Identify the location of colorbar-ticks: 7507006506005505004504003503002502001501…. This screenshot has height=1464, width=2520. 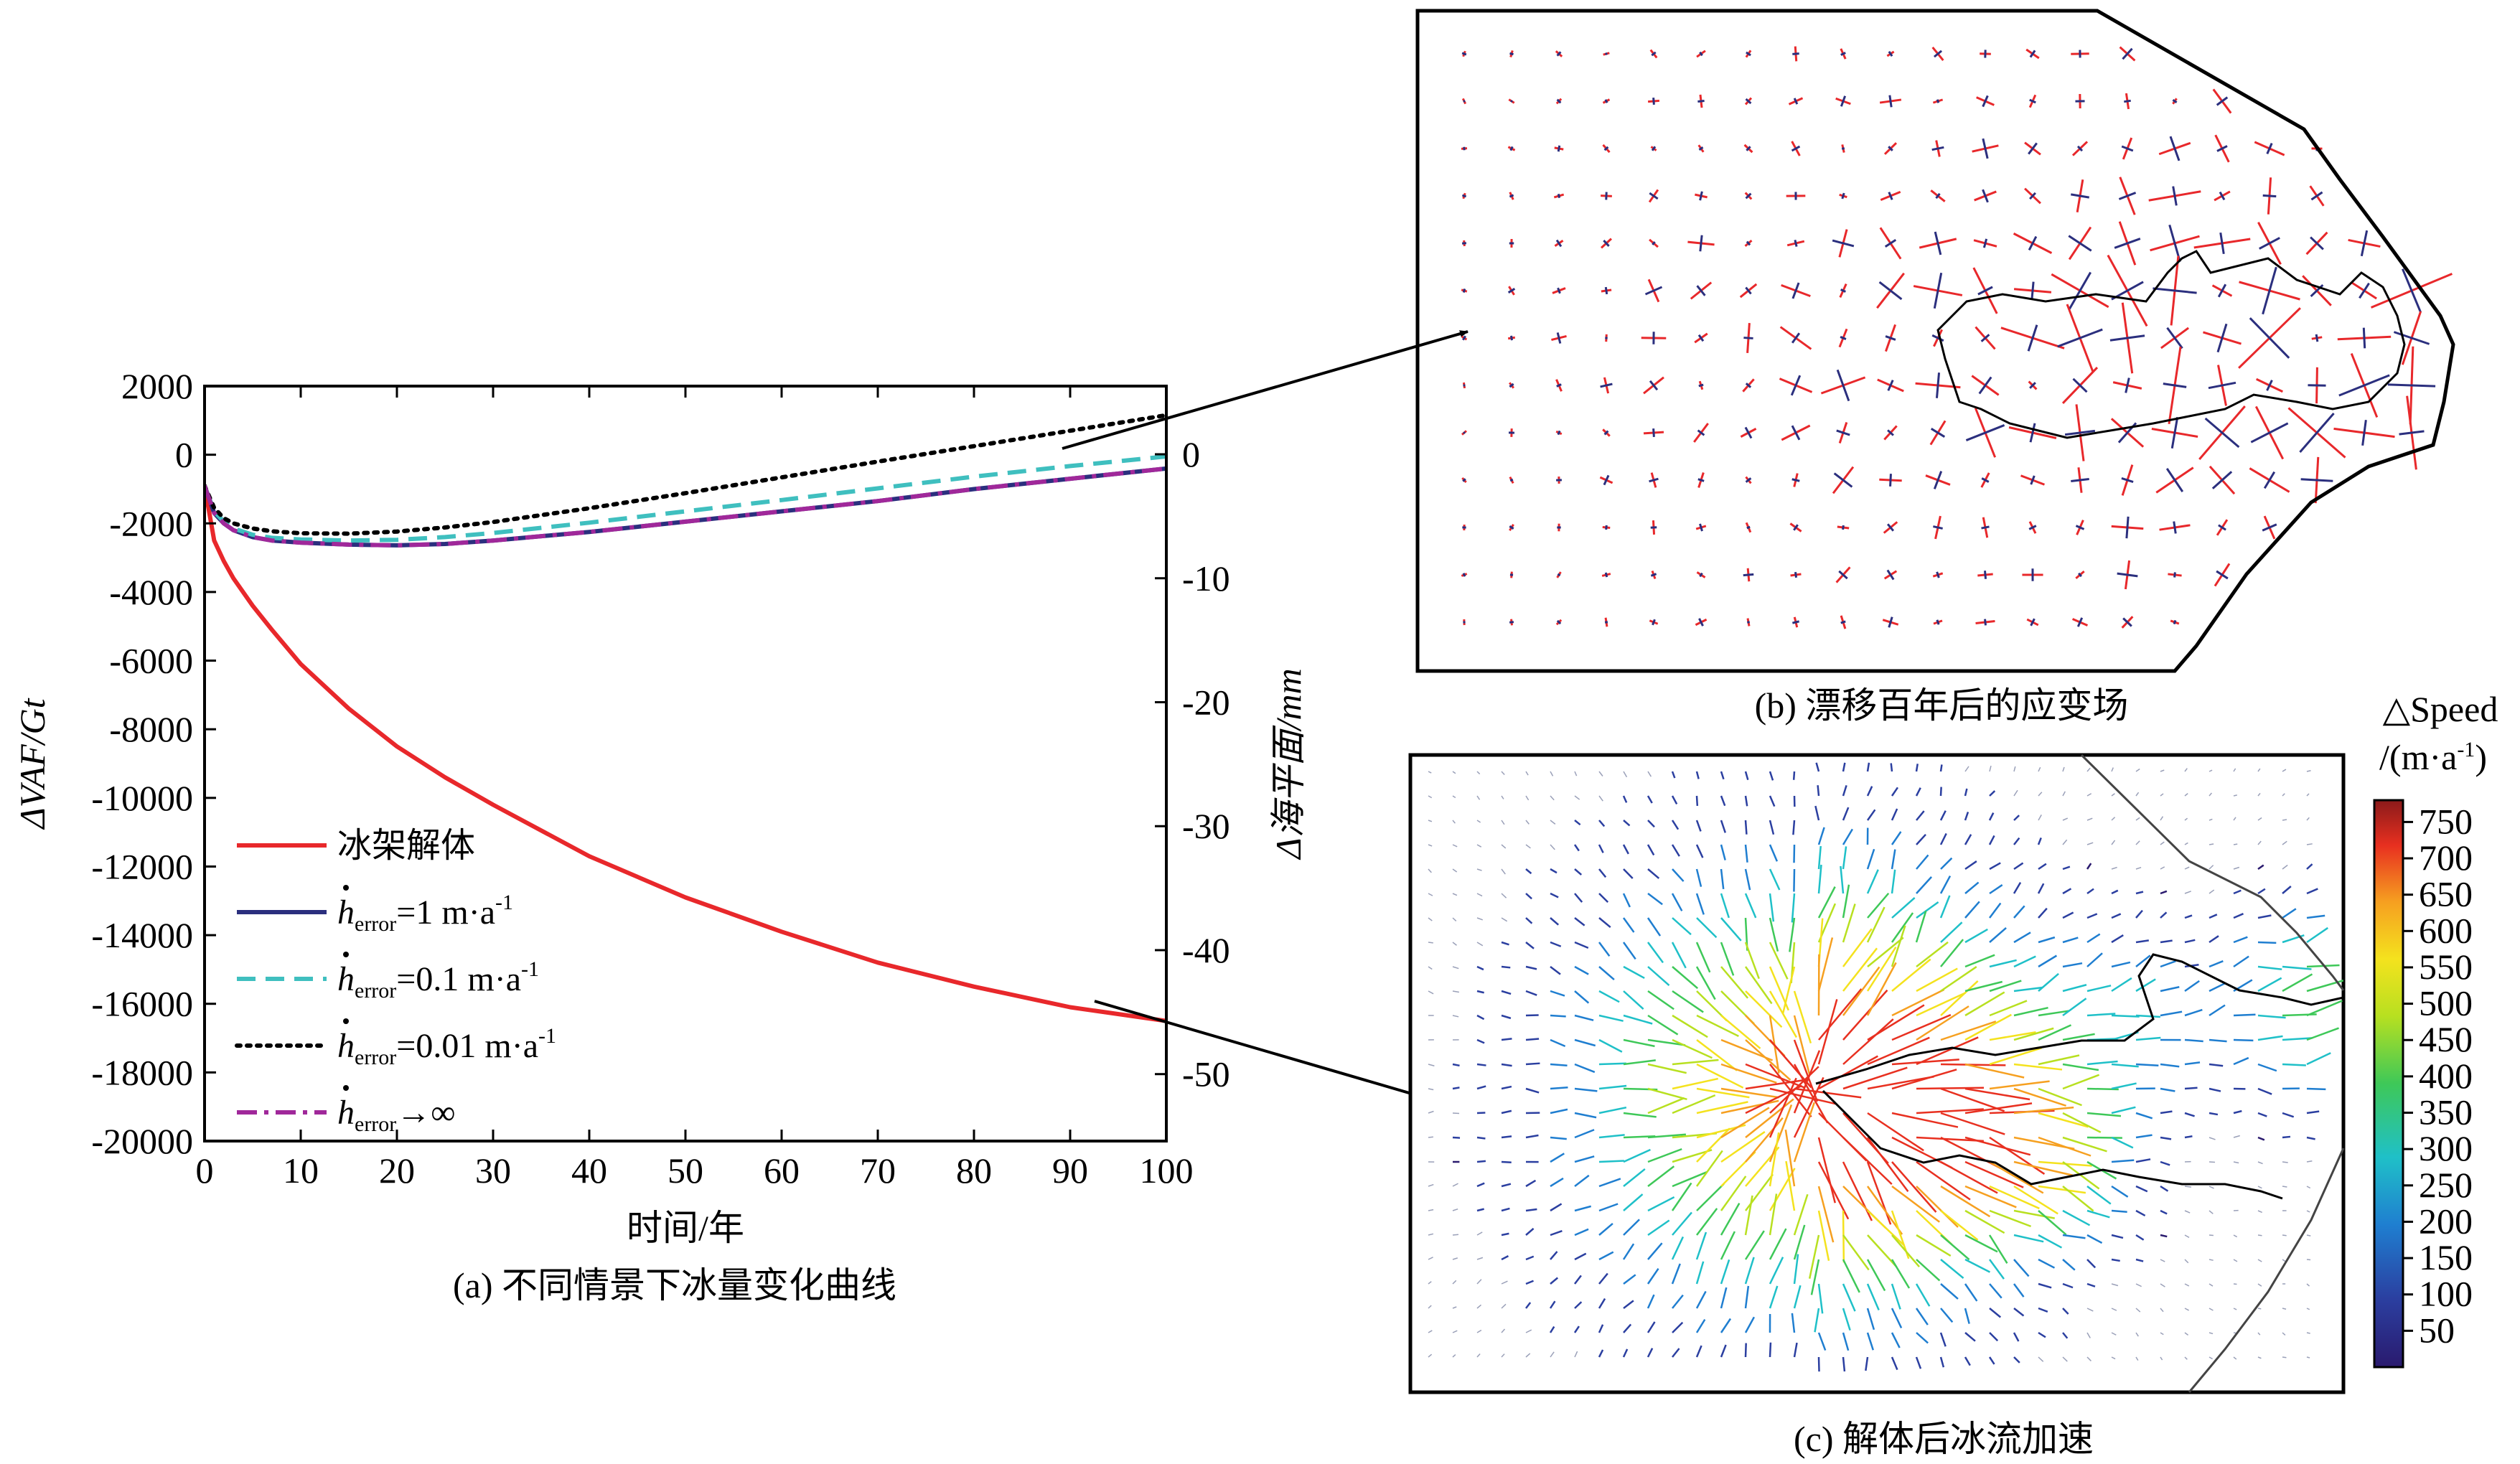
(2438, 1075).